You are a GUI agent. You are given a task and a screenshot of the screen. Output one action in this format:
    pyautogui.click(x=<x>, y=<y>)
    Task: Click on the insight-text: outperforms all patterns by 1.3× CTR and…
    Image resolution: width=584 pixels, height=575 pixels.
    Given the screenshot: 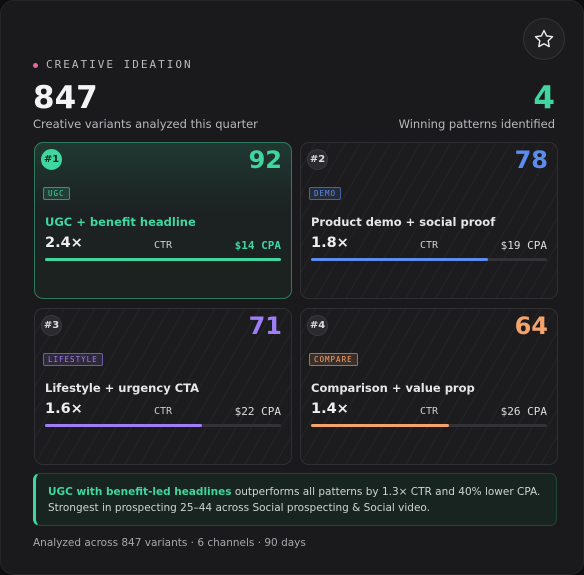 What is the action you would take?
    pyautogui.click(x=386, y=492)
    